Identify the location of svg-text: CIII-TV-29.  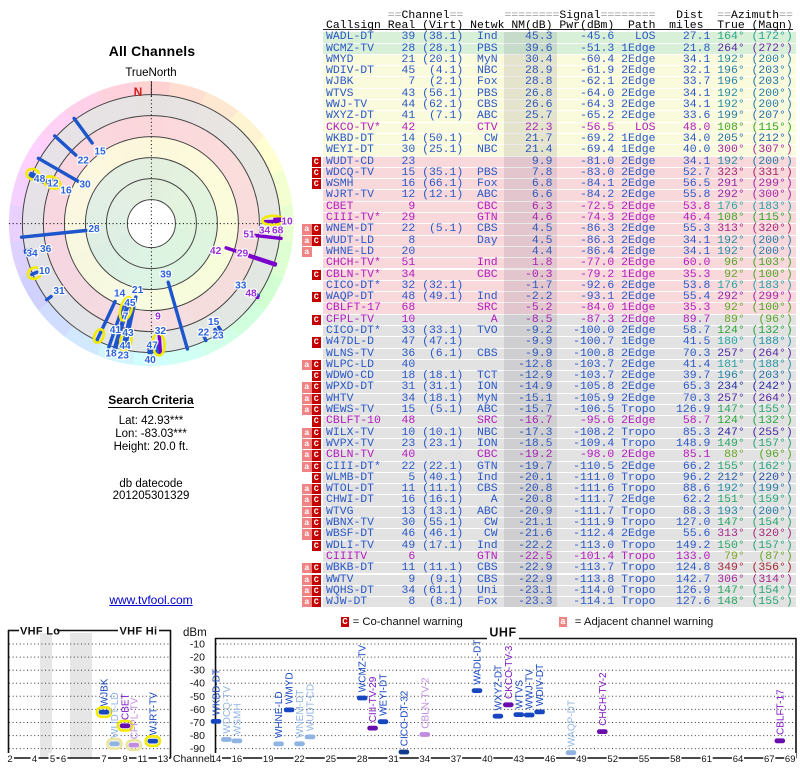
(373, 699).